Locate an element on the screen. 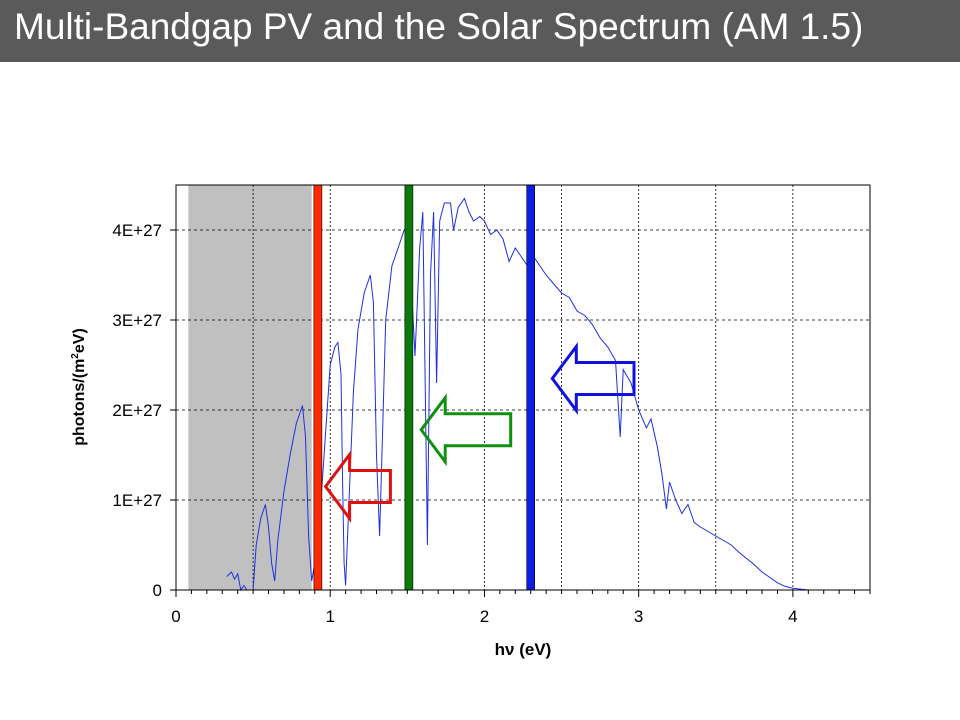 This screenshot has width=960, height=720. y-tick-label: 1E+27 is located at coordinates (137, 500).